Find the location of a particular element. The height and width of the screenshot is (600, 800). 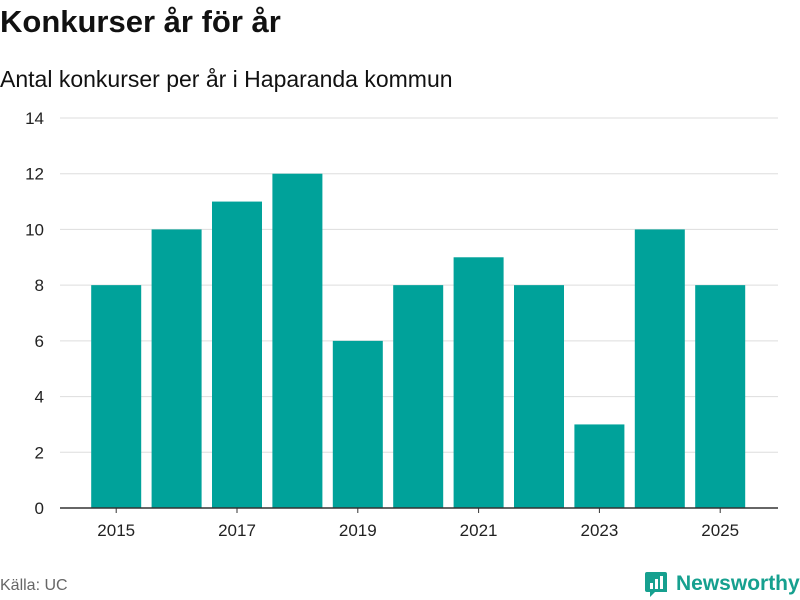

y-tick-label: 10 is located at coordinates (34, 229).